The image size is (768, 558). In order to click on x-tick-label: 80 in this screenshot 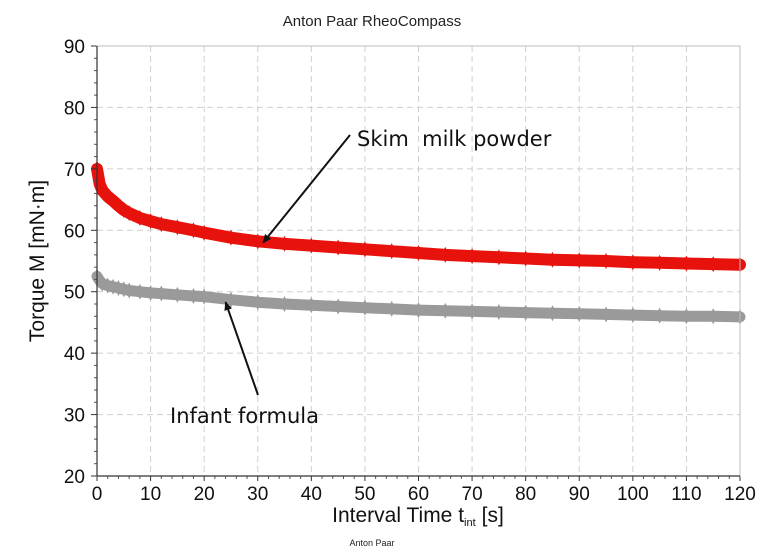, I will do `click(525, 494)`.